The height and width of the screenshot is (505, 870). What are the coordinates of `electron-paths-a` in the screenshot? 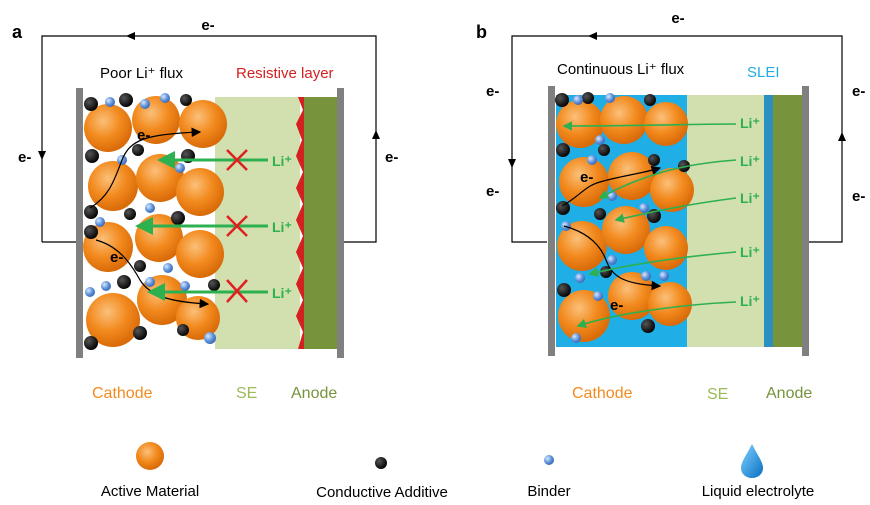 It's located at (149, 218).